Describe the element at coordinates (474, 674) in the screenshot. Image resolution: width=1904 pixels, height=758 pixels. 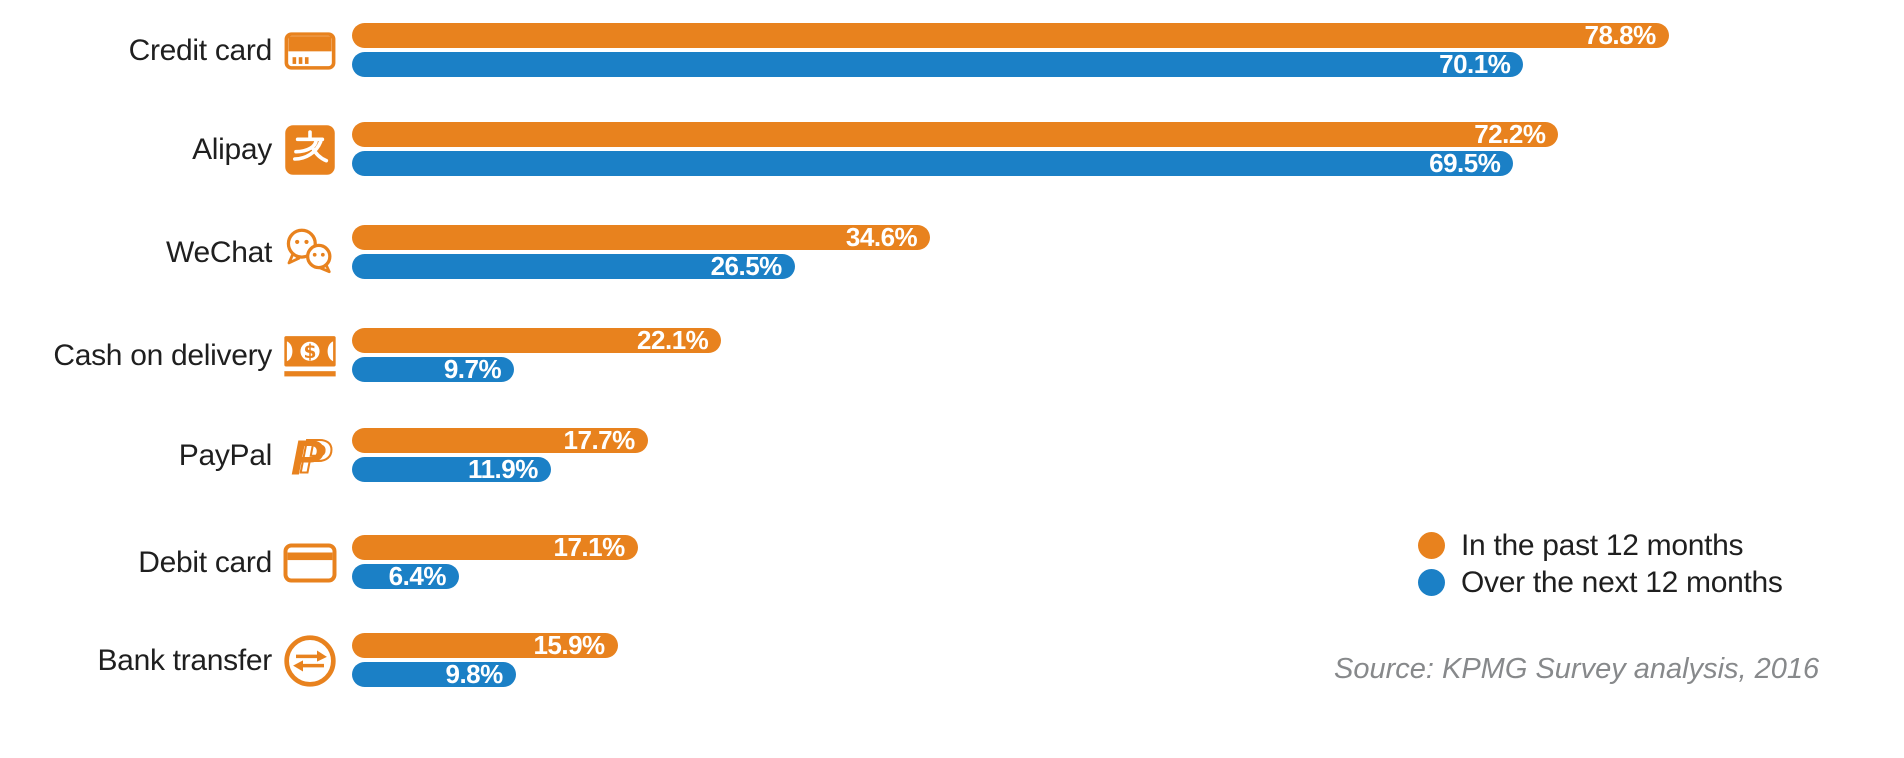
I see `bar-value-label: 9.8%` at that location.